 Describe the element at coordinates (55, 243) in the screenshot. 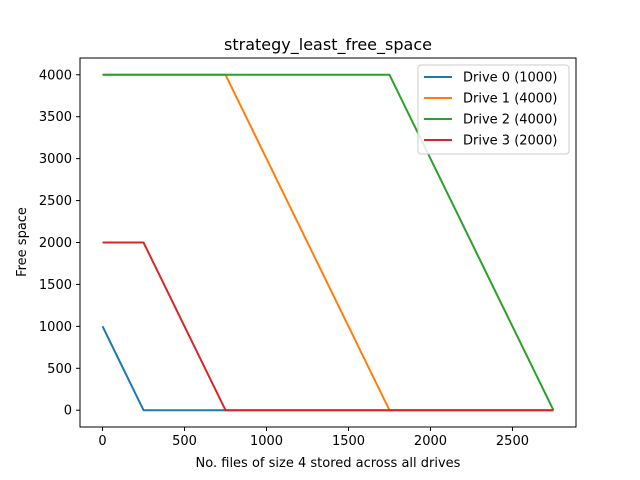

I see `y-tick-label: 2000` at that location.